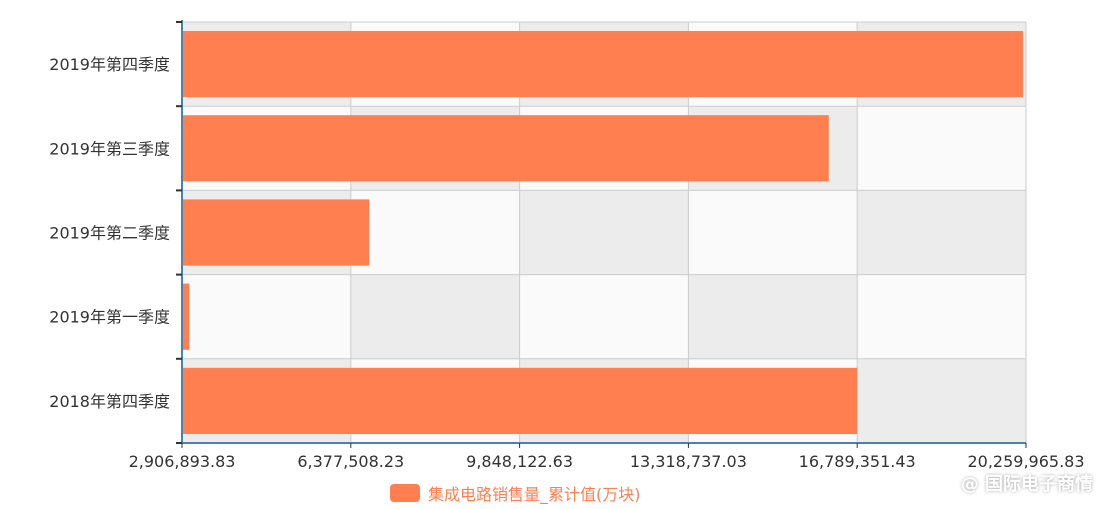  I want to click on x-tick-label: 16,789,351.43, so click(857, 461).